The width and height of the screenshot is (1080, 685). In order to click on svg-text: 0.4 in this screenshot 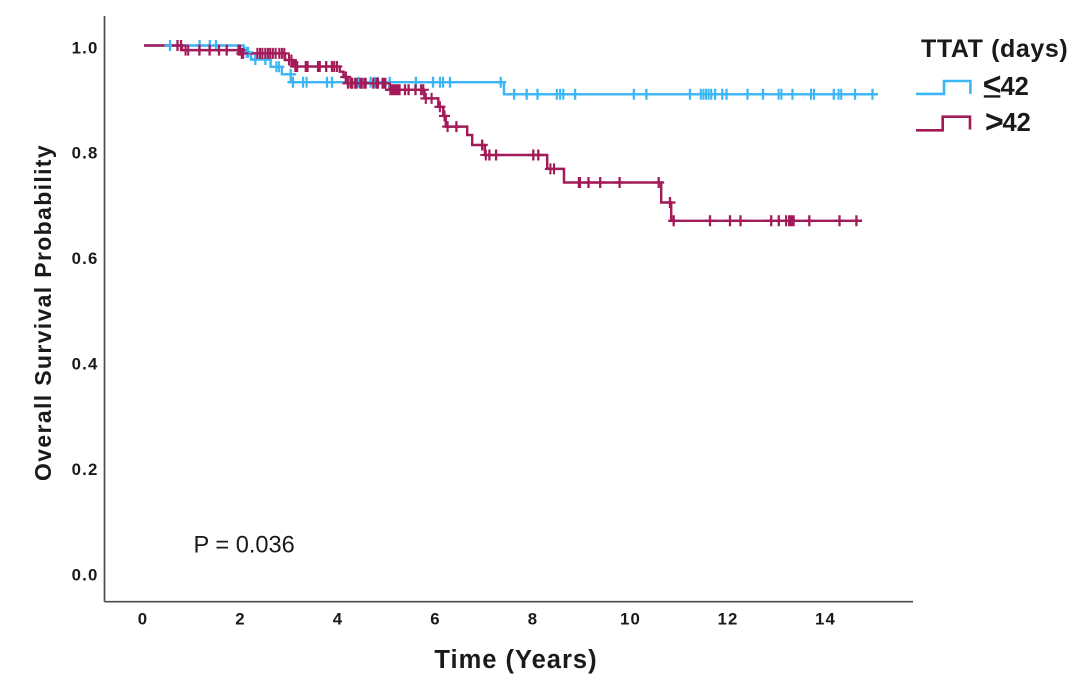, I will do `click(85, 364)`.